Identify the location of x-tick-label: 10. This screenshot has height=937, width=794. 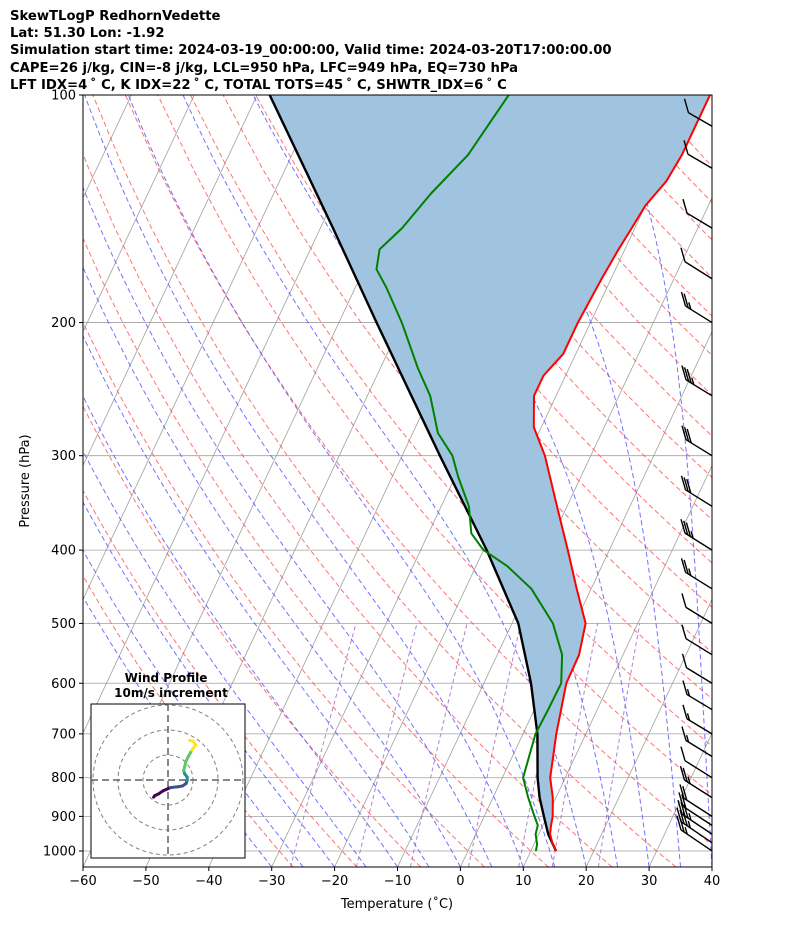
(523, 881).